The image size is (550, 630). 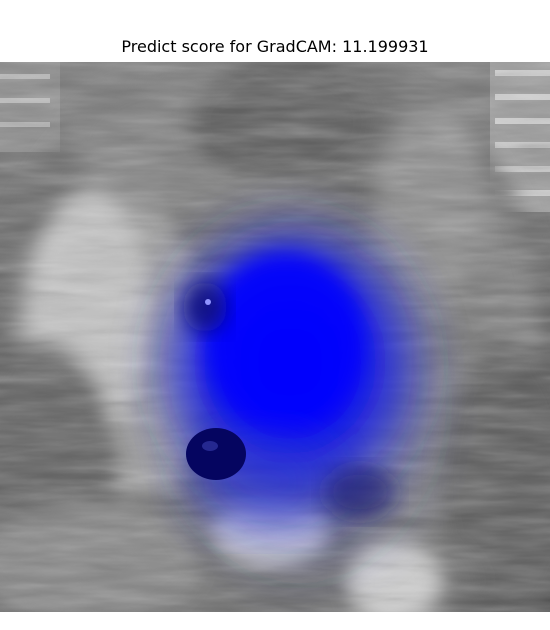 I want to click on figure-title: Predict score for GradCAM: 11.199931, so click(x=275, y=46).